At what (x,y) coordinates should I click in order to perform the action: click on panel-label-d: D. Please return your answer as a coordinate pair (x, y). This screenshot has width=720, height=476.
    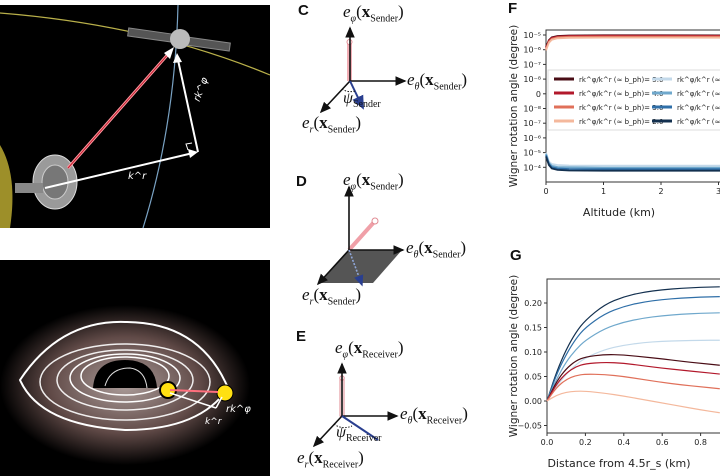
    Looking at the image, I should click on (301, 181).